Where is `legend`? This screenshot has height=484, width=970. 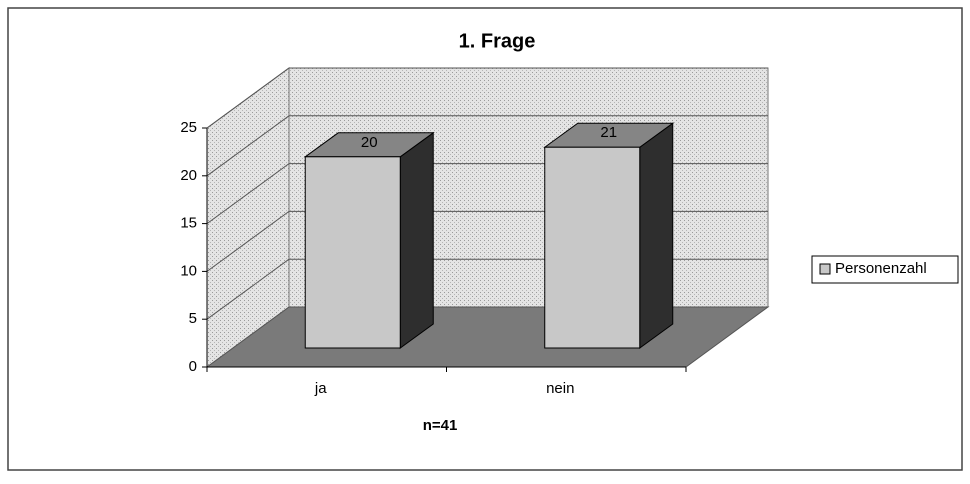 legend is located at coordinates (885, 269).